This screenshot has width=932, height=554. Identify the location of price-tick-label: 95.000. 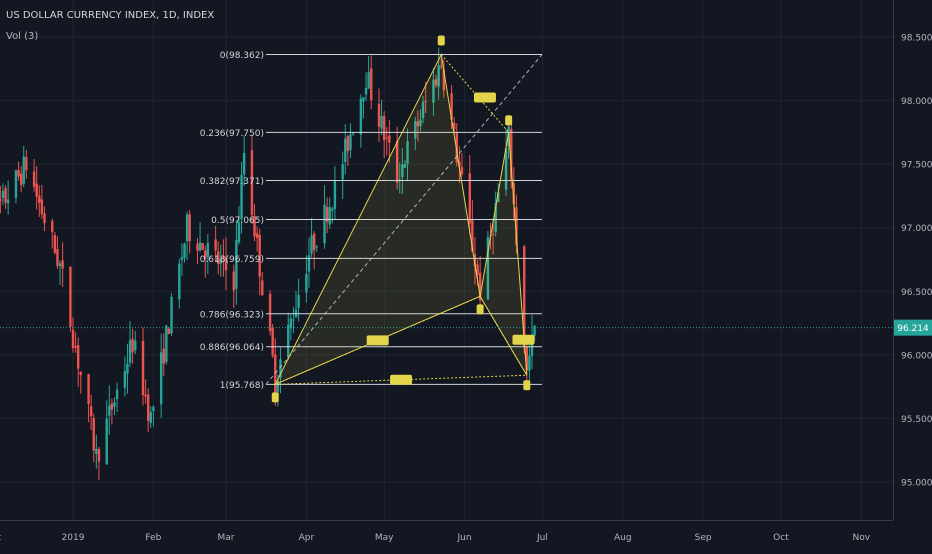
(916, 484).